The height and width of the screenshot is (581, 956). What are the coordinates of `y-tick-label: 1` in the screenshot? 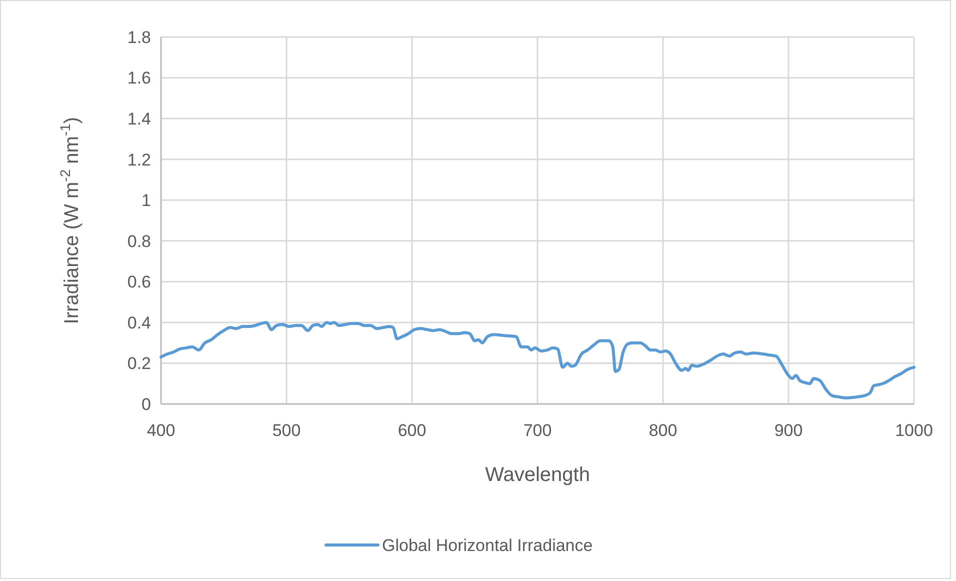 It's located at (146, 200).